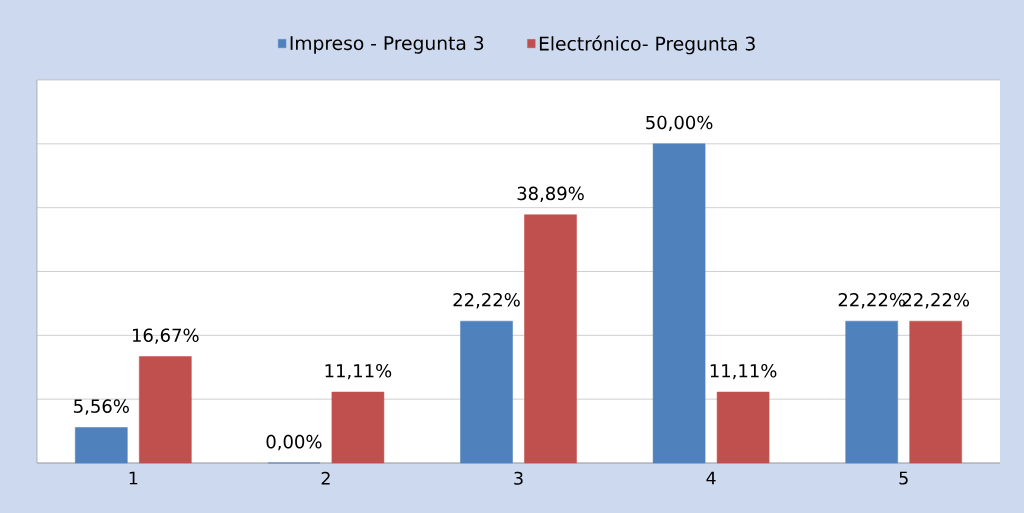 The width and height of the screenshot is (1024, 513). What do you see at coordinates (133, 478) in the screenshot?
I see `x-tick-label: 1` at bounding box center [133, 478].